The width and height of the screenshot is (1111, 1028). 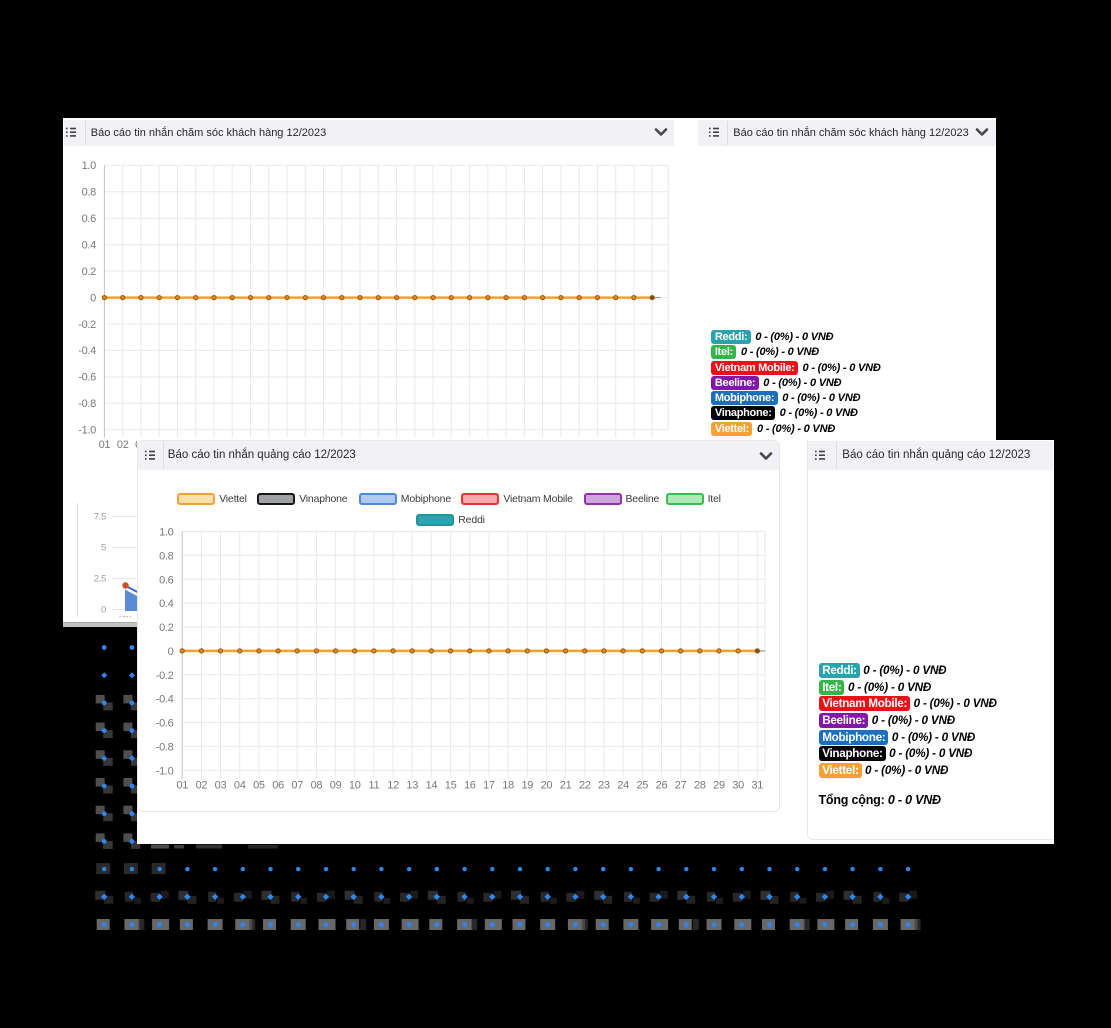 I want to click on svg-text: 10, so click(x=354, y=785).